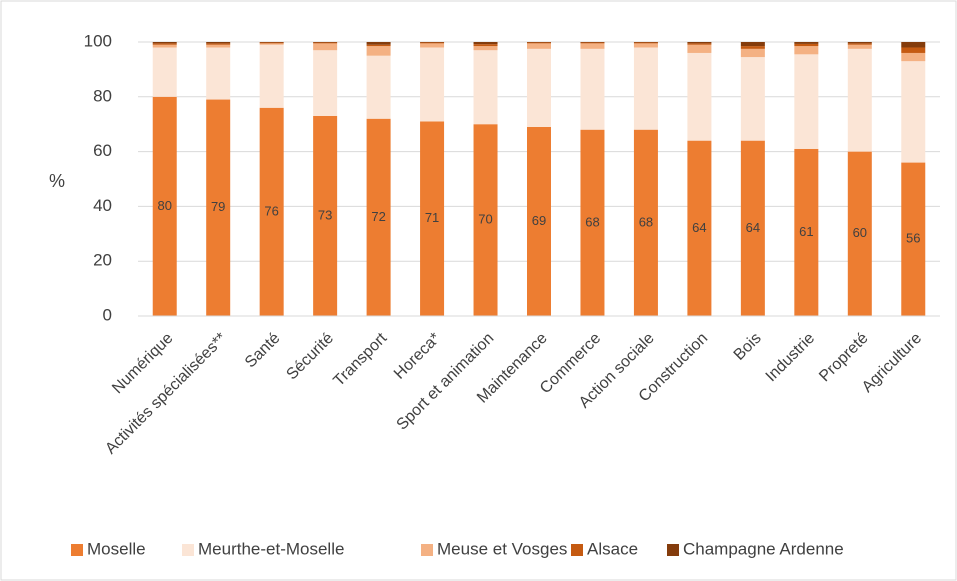 This screenshot has height=581, width=957. I want to click on legend-label: Champagne Ardenne, so click(763, 548).